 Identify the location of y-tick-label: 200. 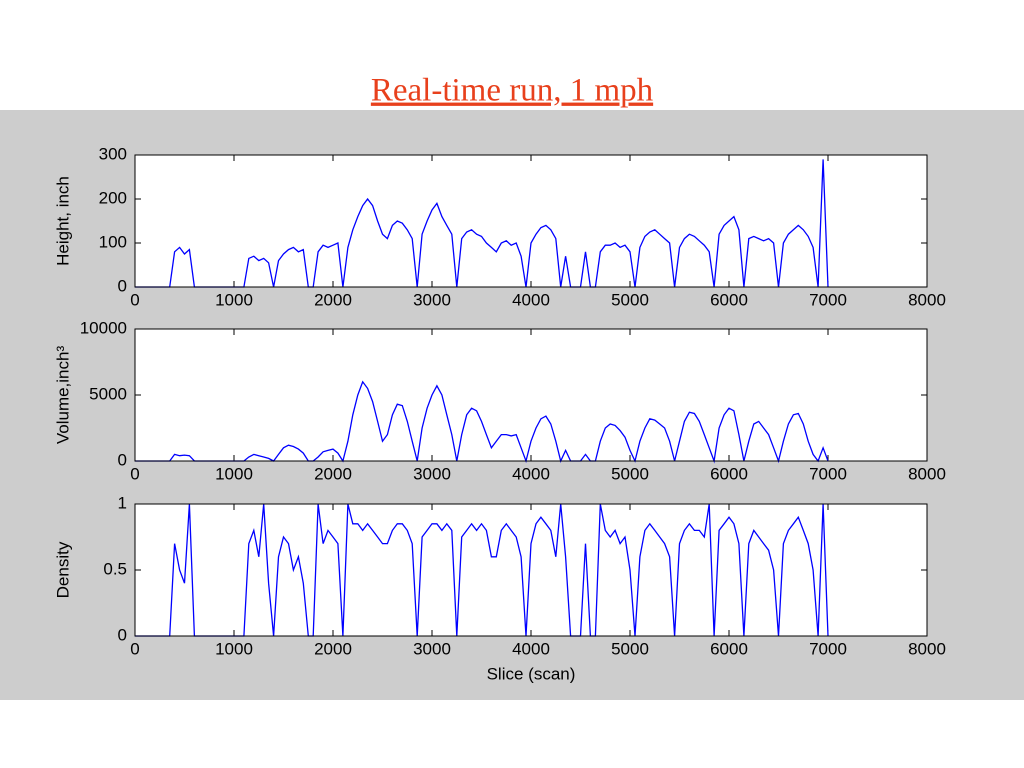
(113, 197).